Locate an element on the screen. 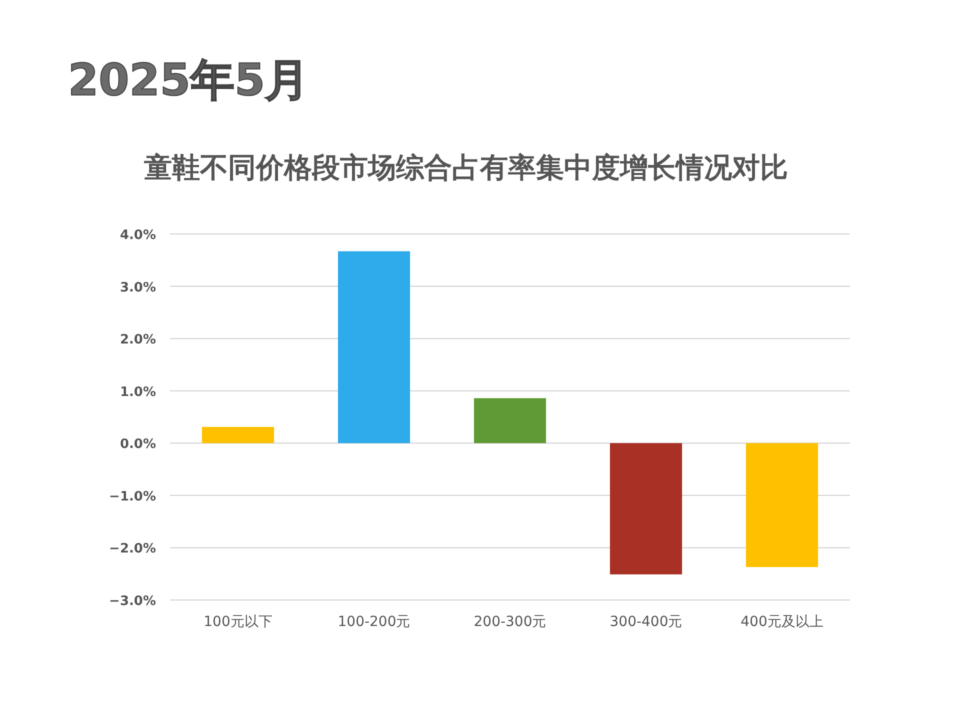  x-tick-label: 100-200元 is located at coordinates (374, 622).